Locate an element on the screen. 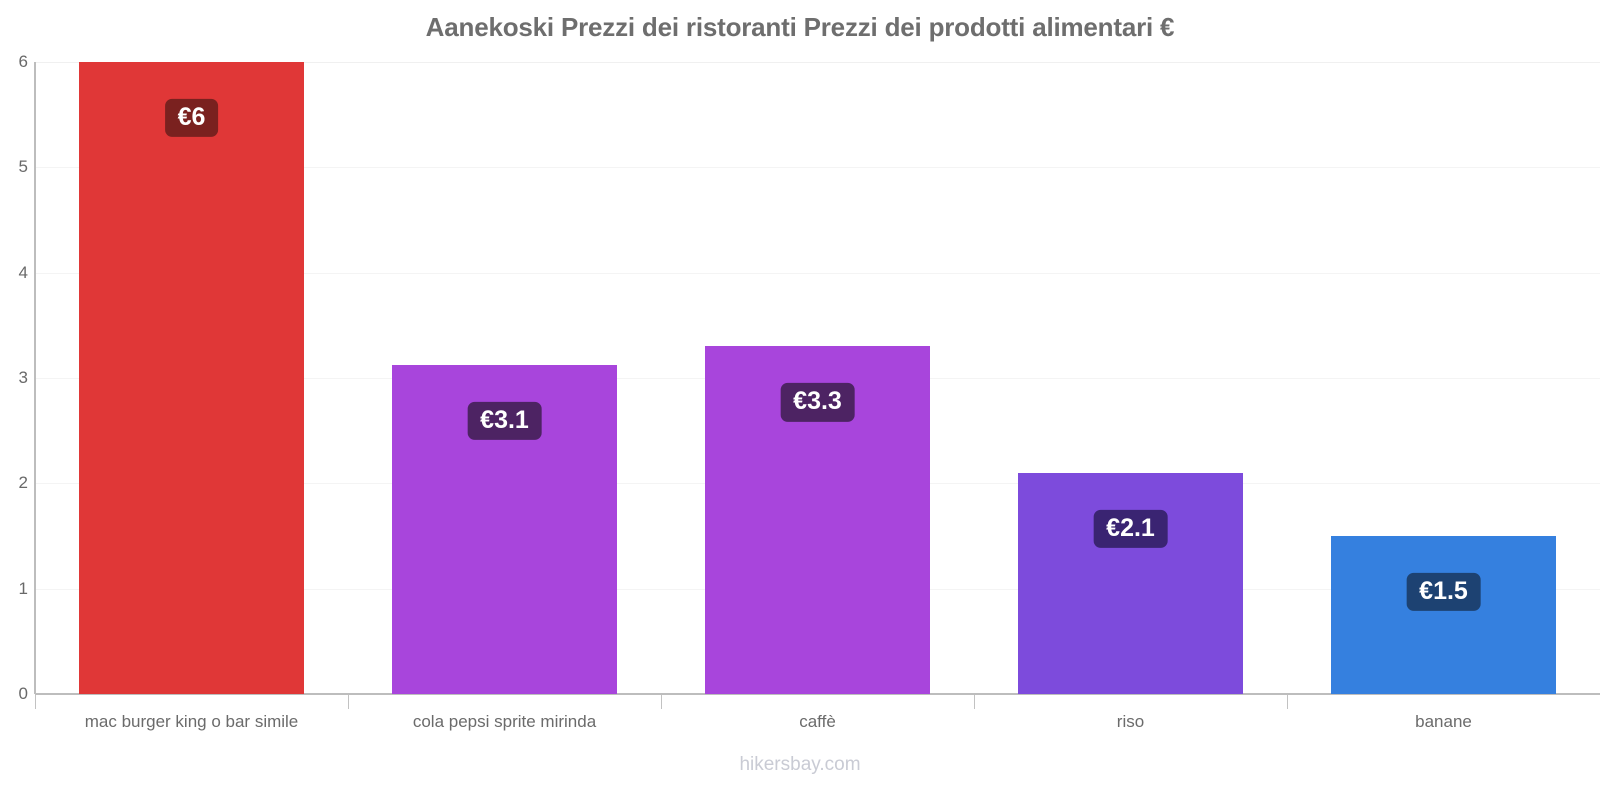 The height and width of the screenshot is (800, 1600). y-axis-tick-label: 4 is located at coordinates (23, 272).